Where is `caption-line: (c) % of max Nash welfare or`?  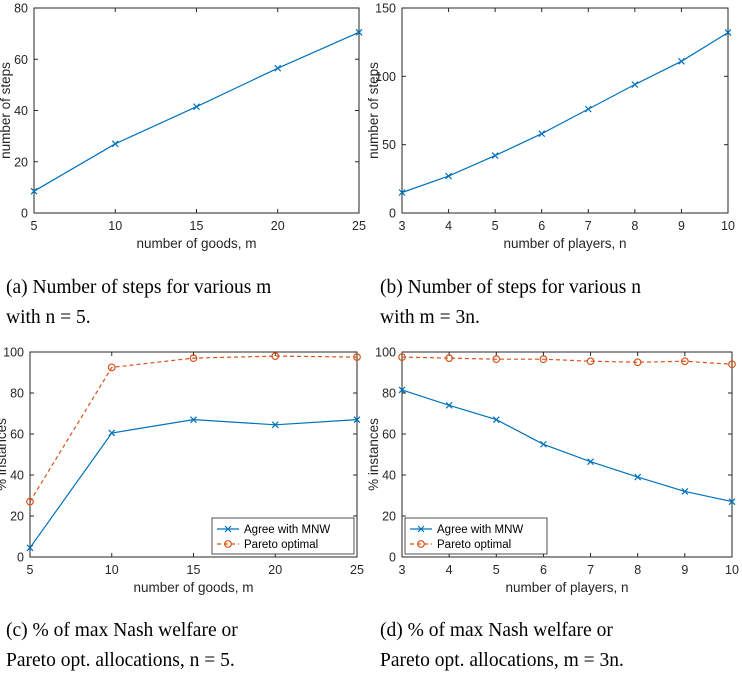
caption-line: (c) % of max Nash welfare or is located at coordinates (122, 630).